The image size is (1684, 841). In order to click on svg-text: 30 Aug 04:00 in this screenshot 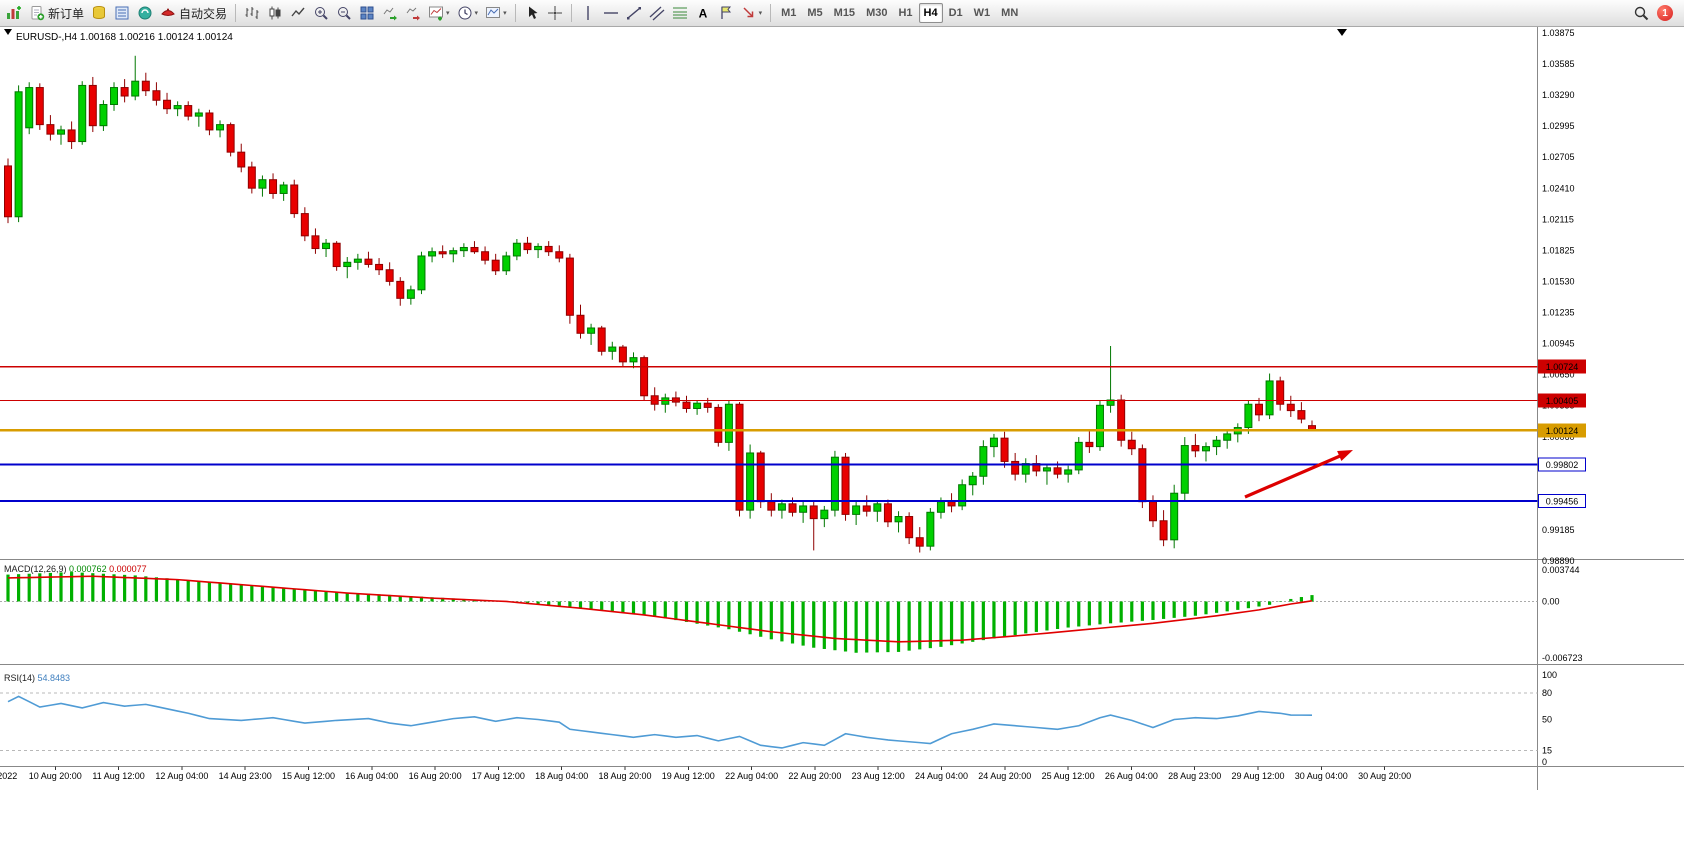, I will do `click(1321, 776)`.